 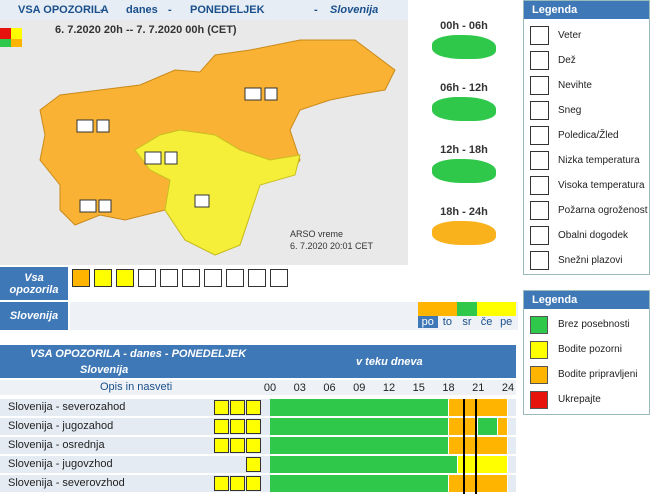 I want to click on row-name: Slovenija - severovzhod, so click(x=66, y=483).